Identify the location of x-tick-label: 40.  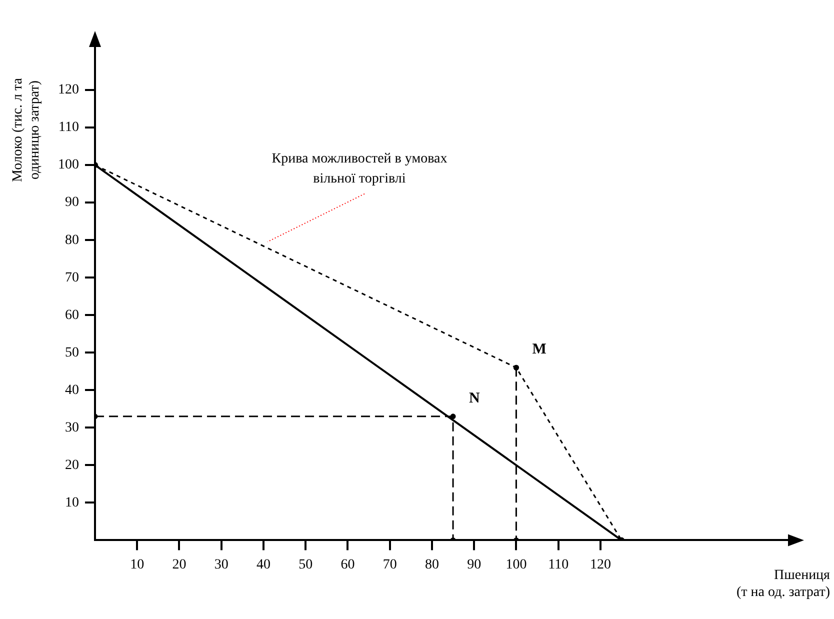
(263, 564).